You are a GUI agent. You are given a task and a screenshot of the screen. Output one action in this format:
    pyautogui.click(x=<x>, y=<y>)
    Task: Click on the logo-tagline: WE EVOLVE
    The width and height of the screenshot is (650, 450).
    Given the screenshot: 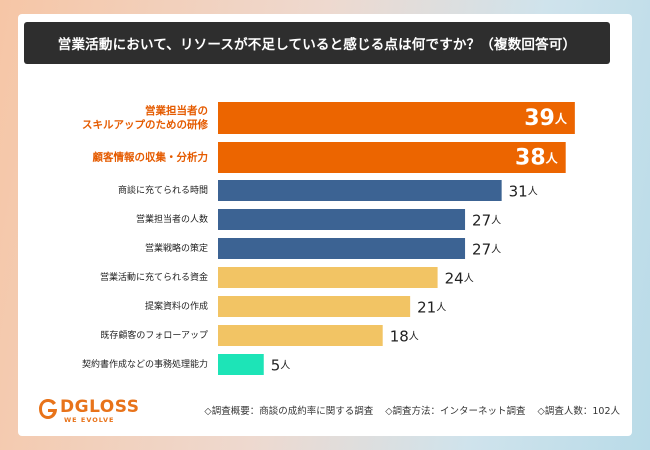 What is the action you would take?
    pyautogui.click(x=89, y=420)
    